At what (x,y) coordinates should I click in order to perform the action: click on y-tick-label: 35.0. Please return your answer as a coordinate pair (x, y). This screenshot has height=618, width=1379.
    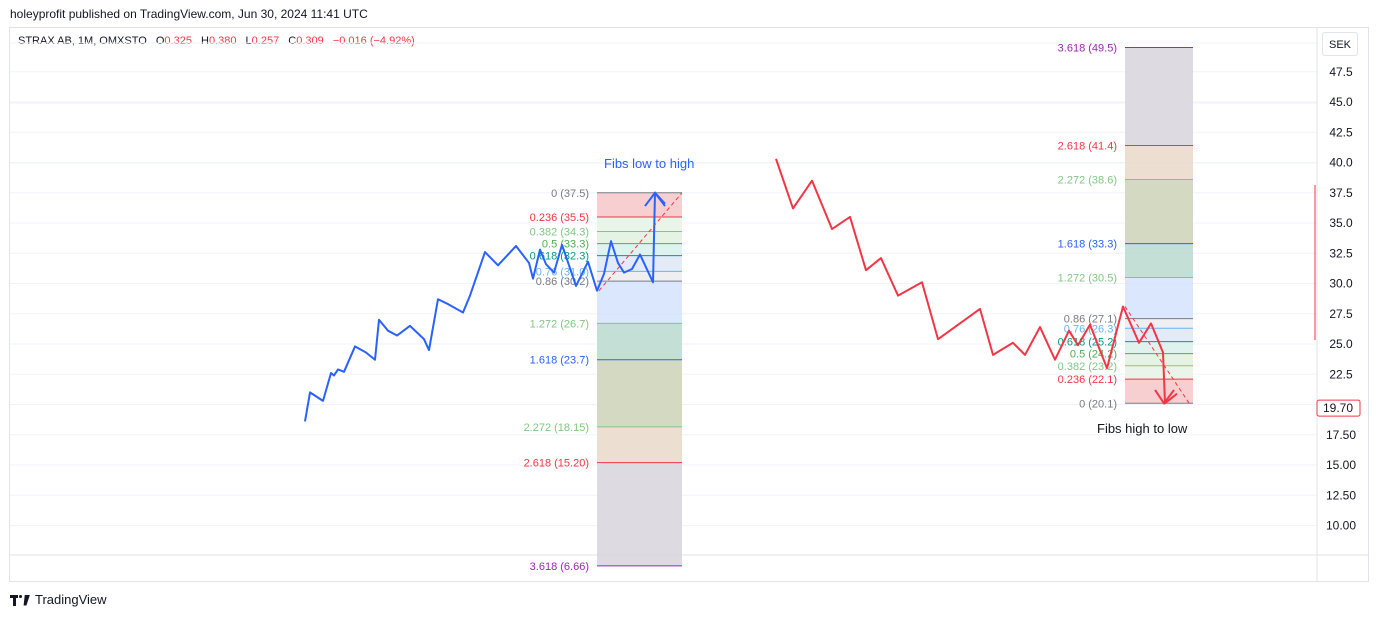
    Looking at the image, I should click on (1341, 223).